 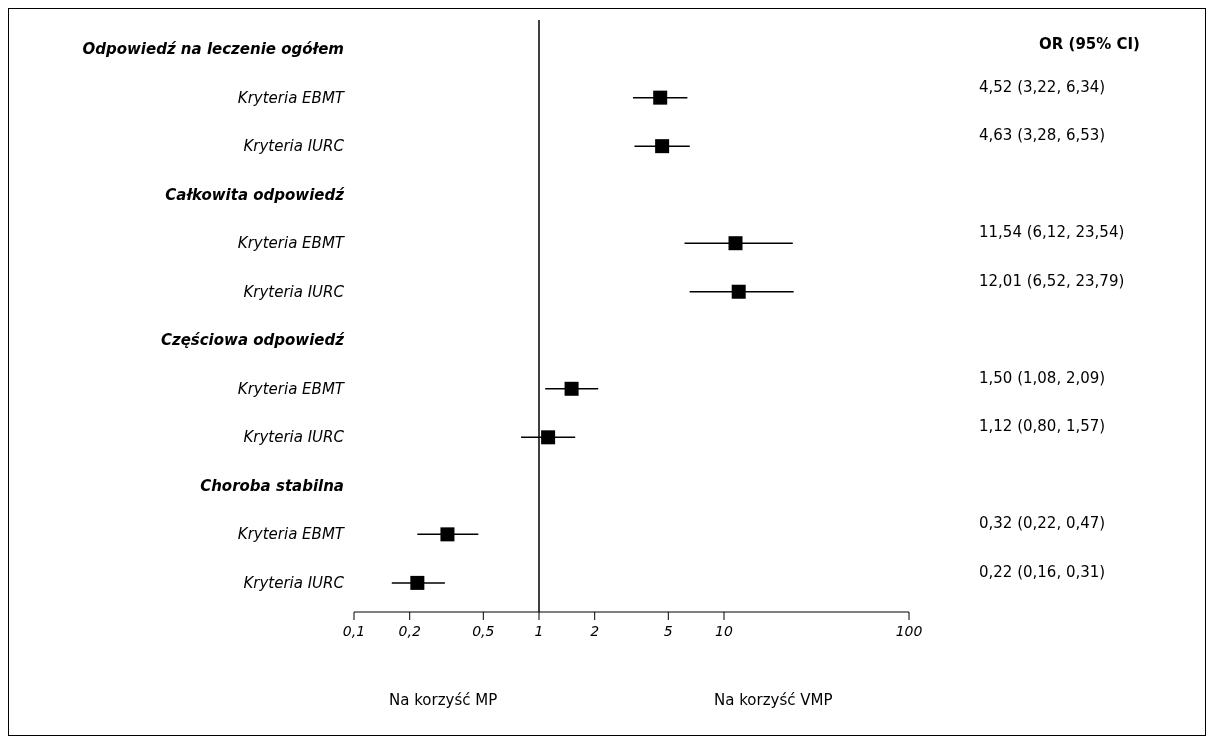 What do you see at coordinates (1042, 377) in the screenshot?
I see `text: 1,50 (1,08, 2,09)` at bounding box center [1042, 377].